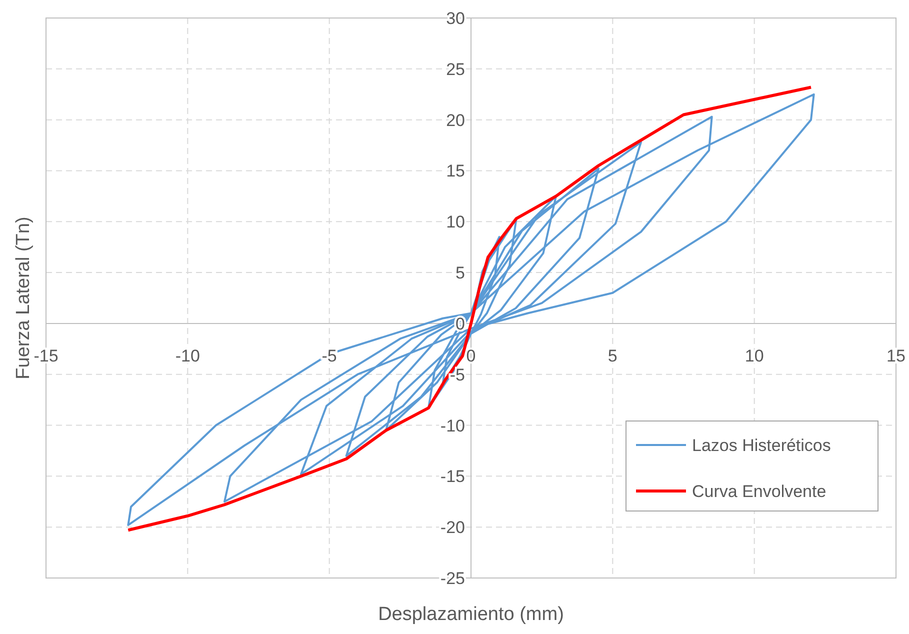 The image size is (909, 634). Describe the element at coordinates (452, 578) in the screenshot. I see `y-tick-label: -25` at that location.